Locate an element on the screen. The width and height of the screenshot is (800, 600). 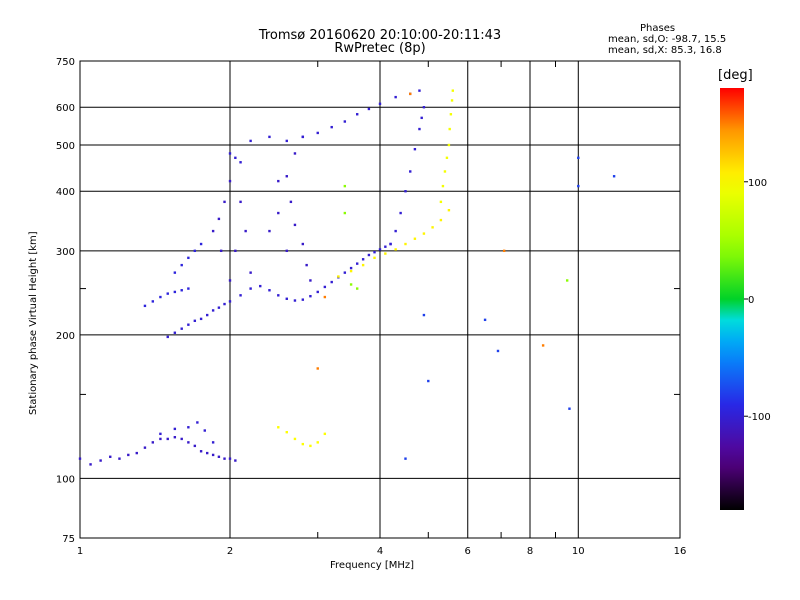
stats-heading: Phases is located at coordinates (658, 28).